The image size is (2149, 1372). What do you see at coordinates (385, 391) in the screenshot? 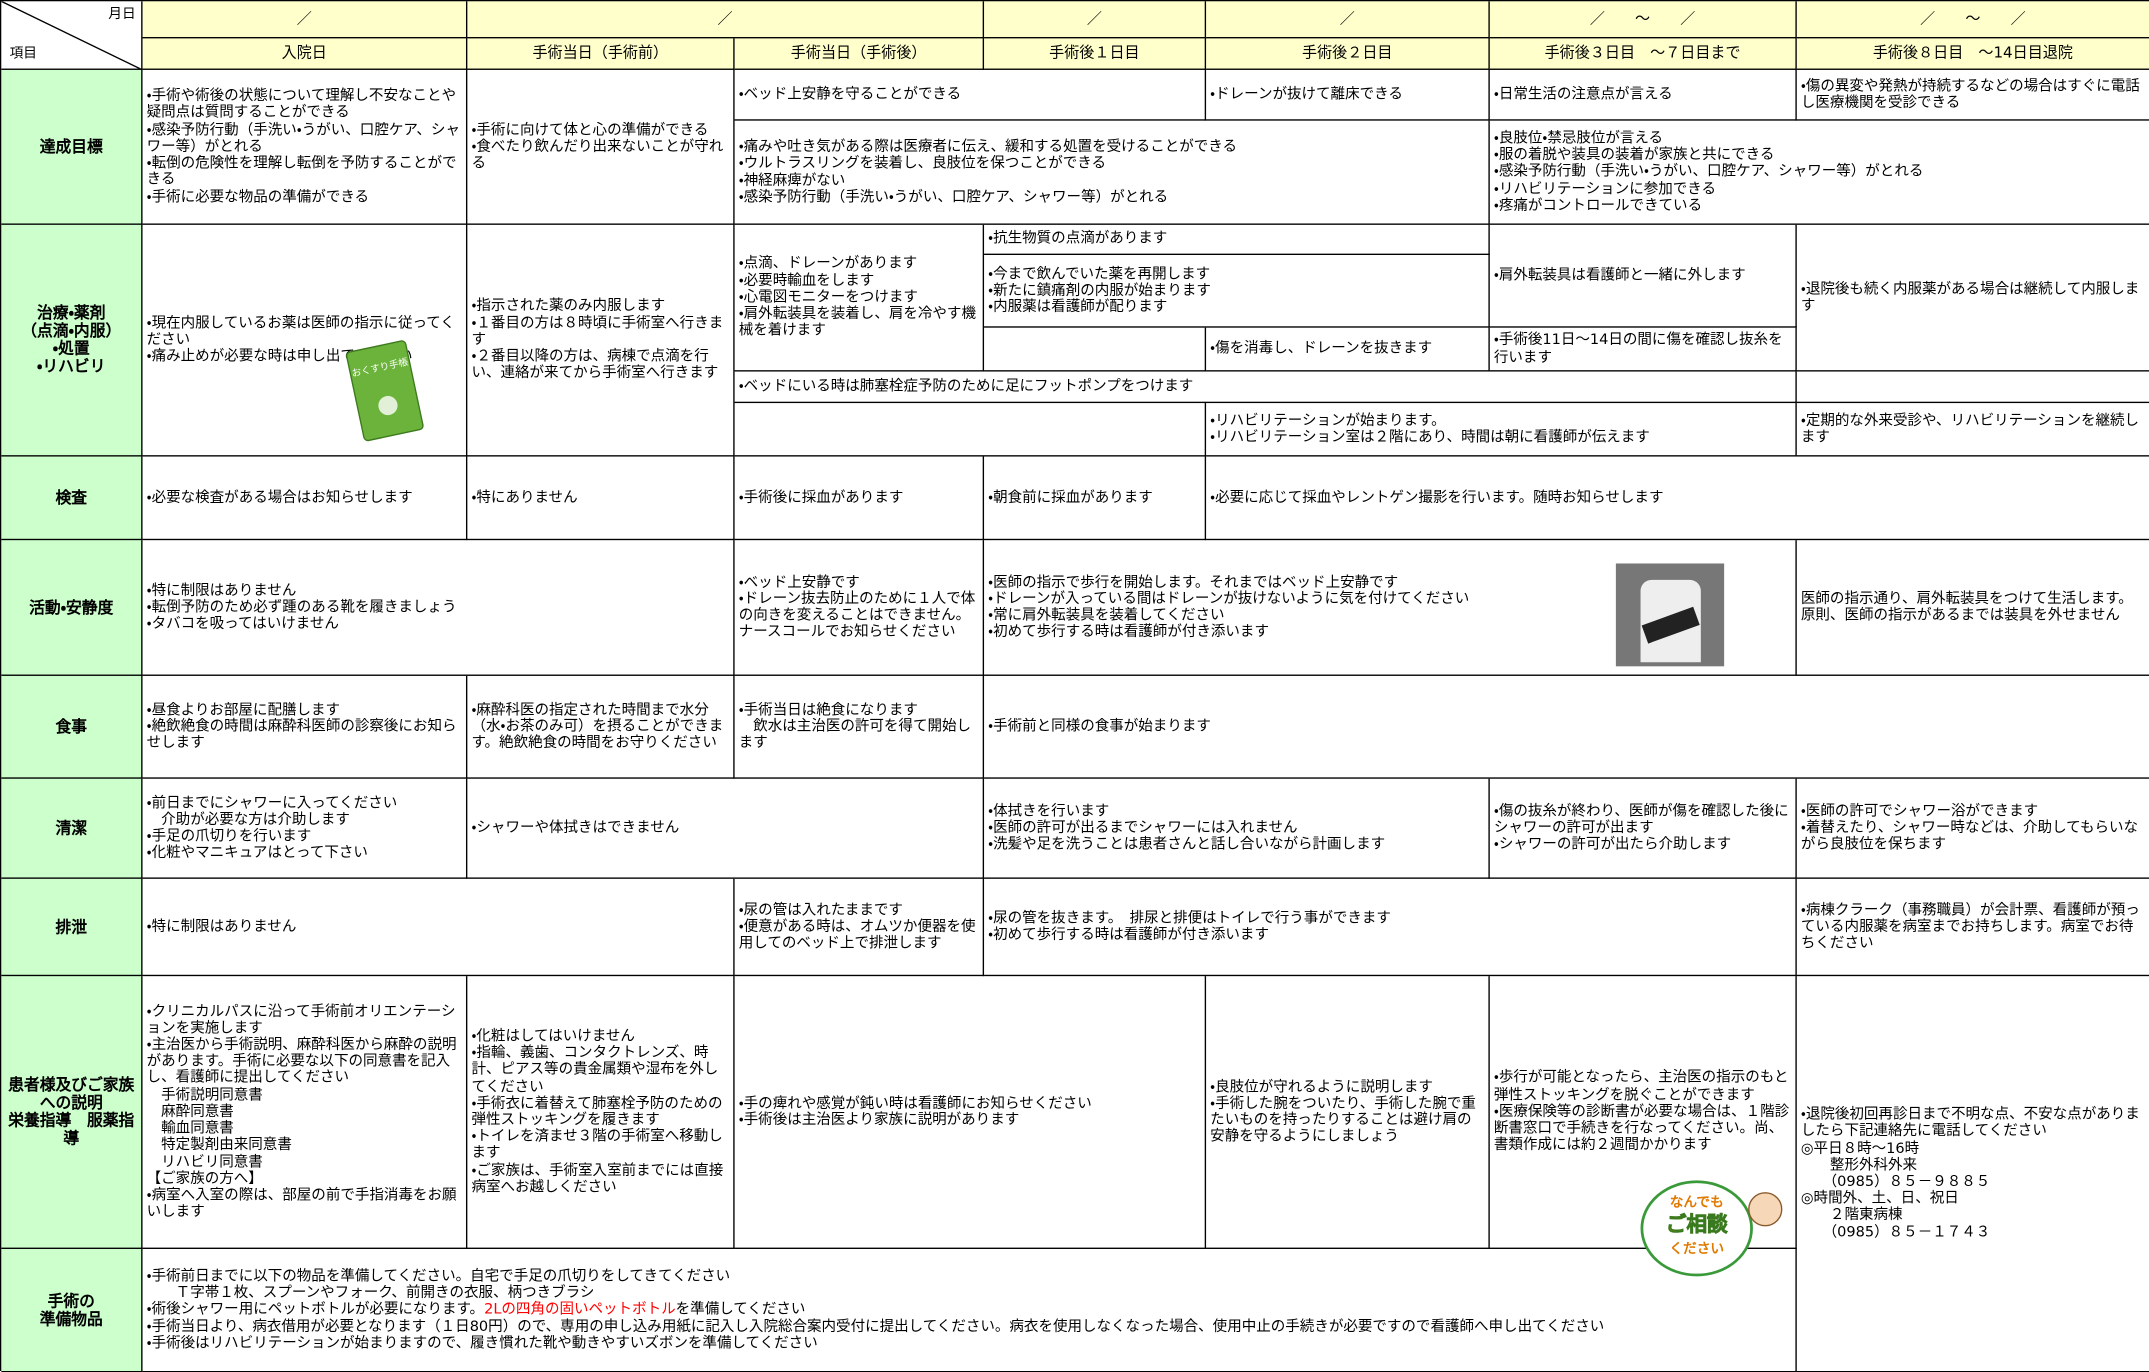
I see `medicine-book-icon: おくすり手帳` at bounding box center [385, 391].